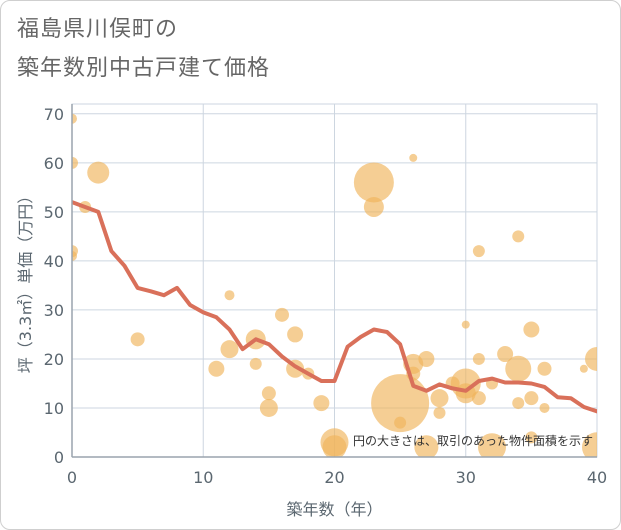 The image size is (621, 530). What do you see at coordinates (54, 212) in the screenshot?
I see `y-tick-label: 50` at bounding box center [54, 212].